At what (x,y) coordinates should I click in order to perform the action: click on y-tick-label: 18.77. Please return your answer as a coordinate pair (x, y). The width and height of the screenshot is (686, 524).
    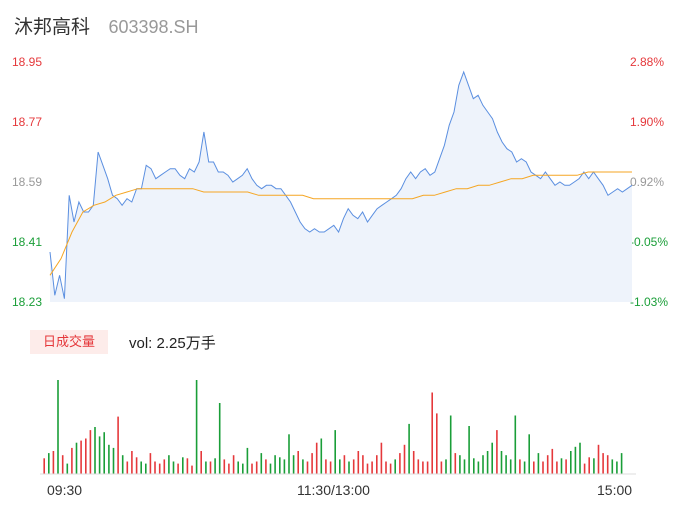
    Looking at the image, I should click on (27, 122).